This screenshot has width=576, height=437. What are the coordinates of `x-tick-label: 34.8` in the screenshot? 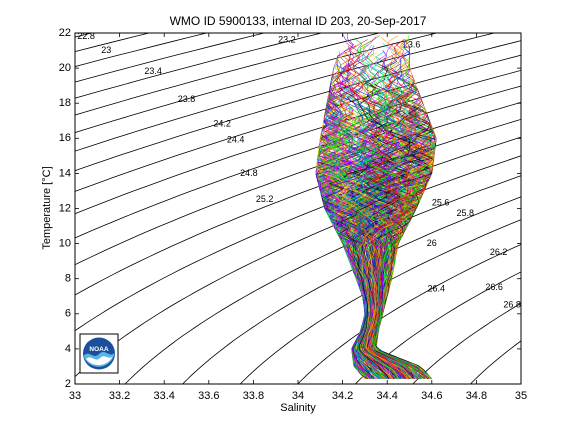 It's located at (476, 396).